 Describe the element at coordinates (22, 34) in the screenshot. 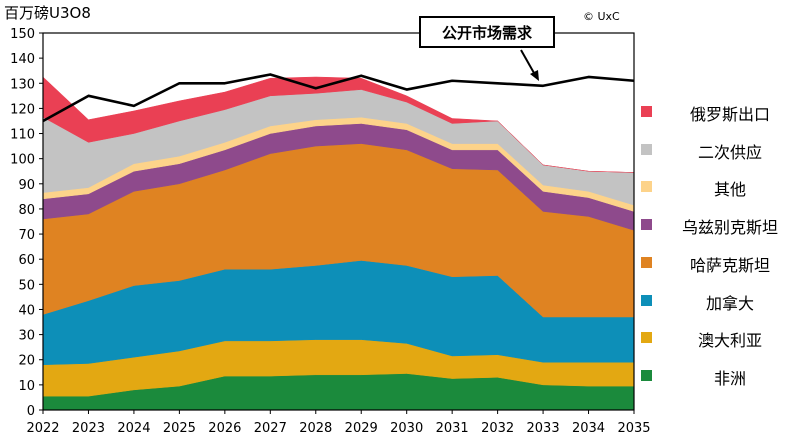

I see `y-tick-label: 150` at that location.